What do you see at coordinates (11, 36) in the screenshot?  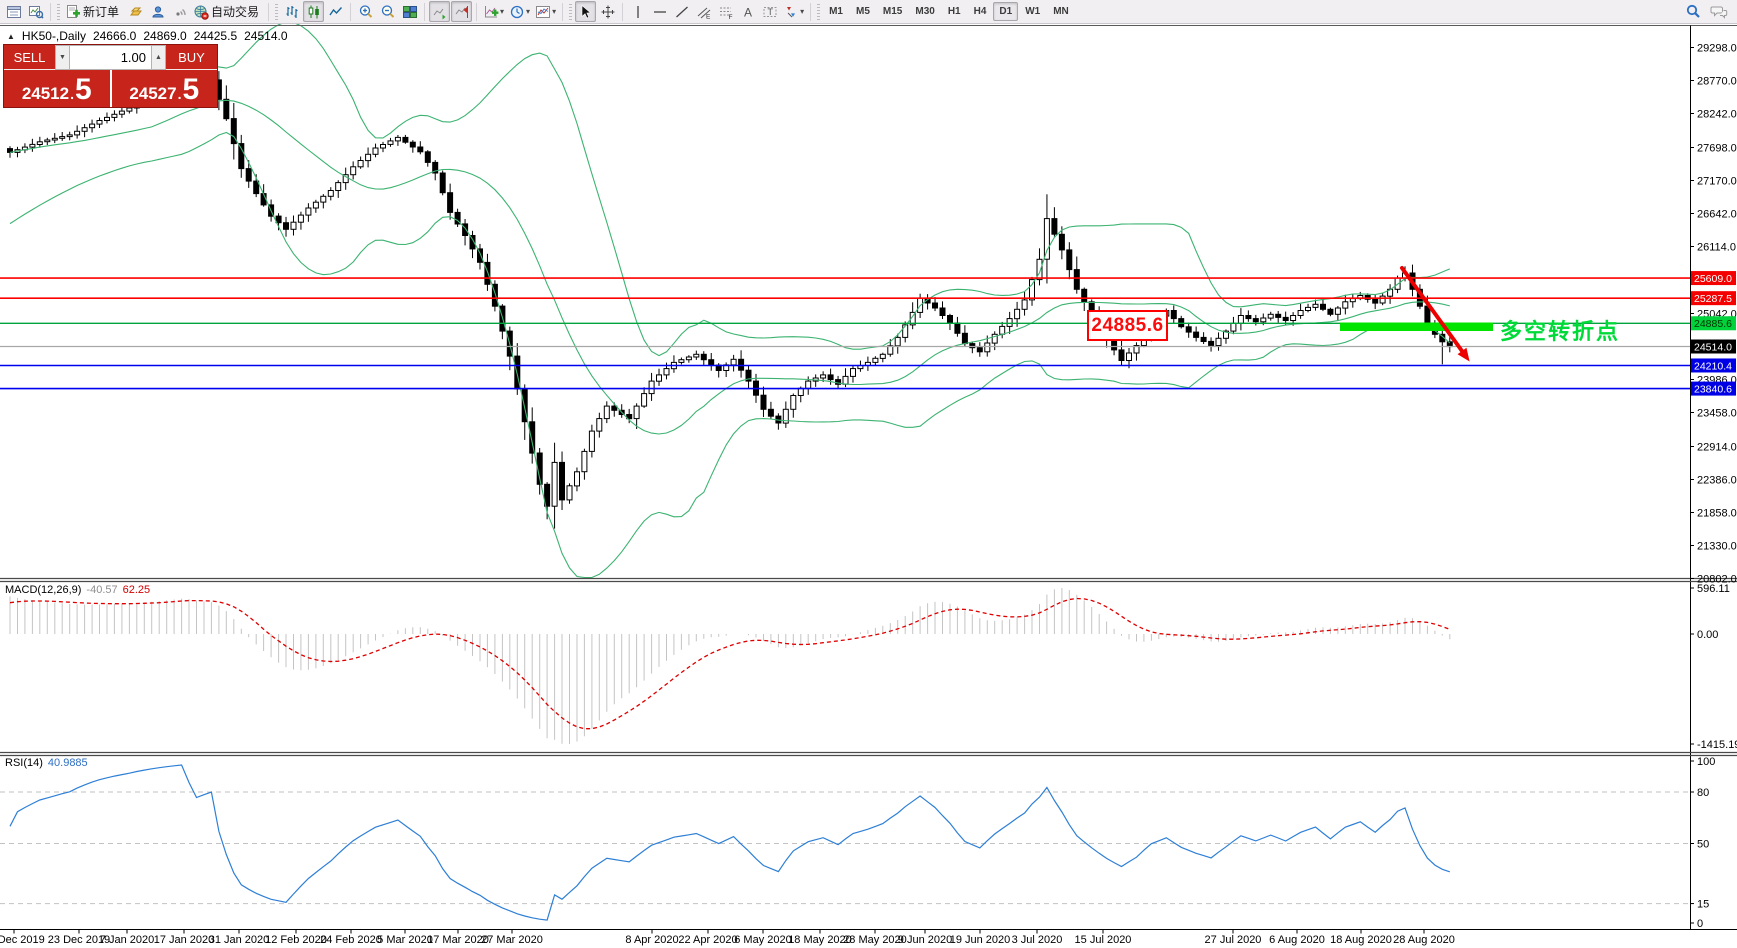 I see `one-click-collapse-icon: ▲` at bounding box center [11, 36].